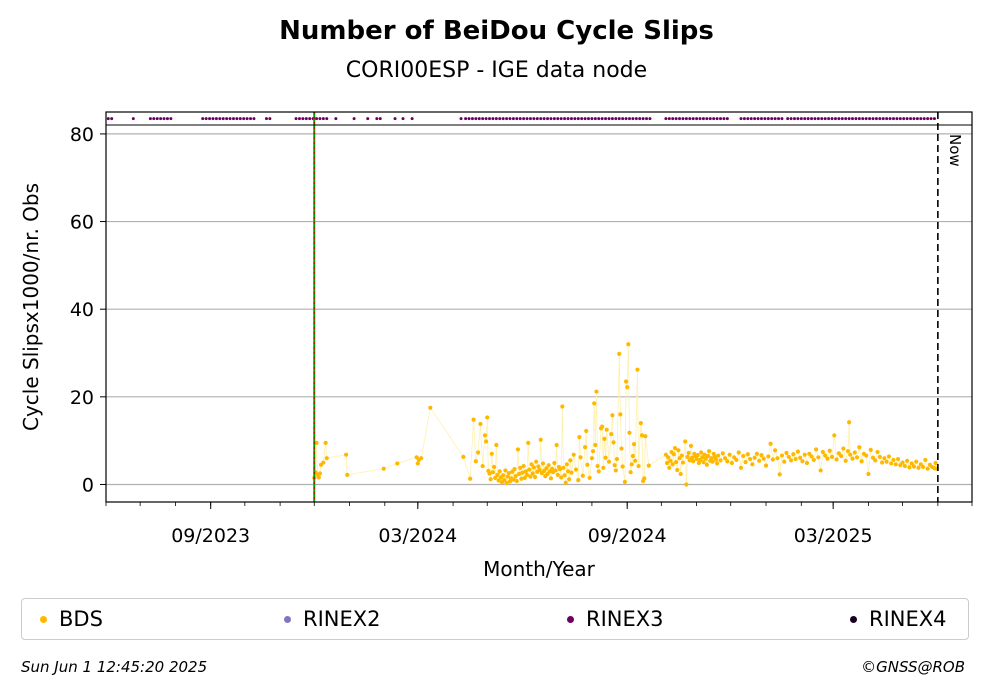 The image size is (993, 699). I want to click on xtick-label: 03/2025, so click(833, 536).